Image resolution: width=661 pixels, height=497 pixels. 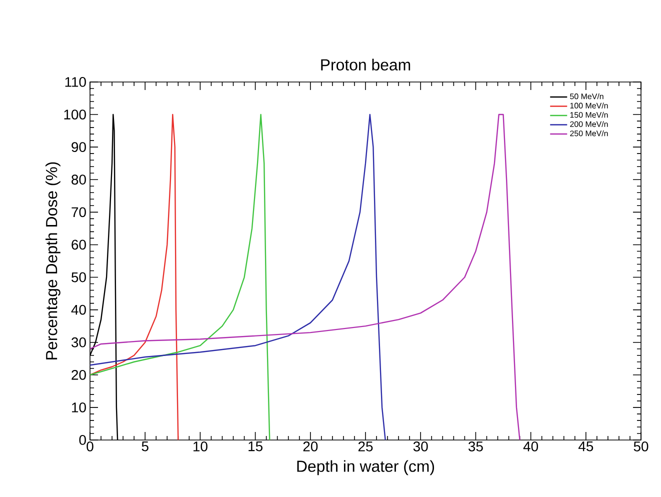 I want to click on x-tick-label: 10, so click(x=201, y=446).